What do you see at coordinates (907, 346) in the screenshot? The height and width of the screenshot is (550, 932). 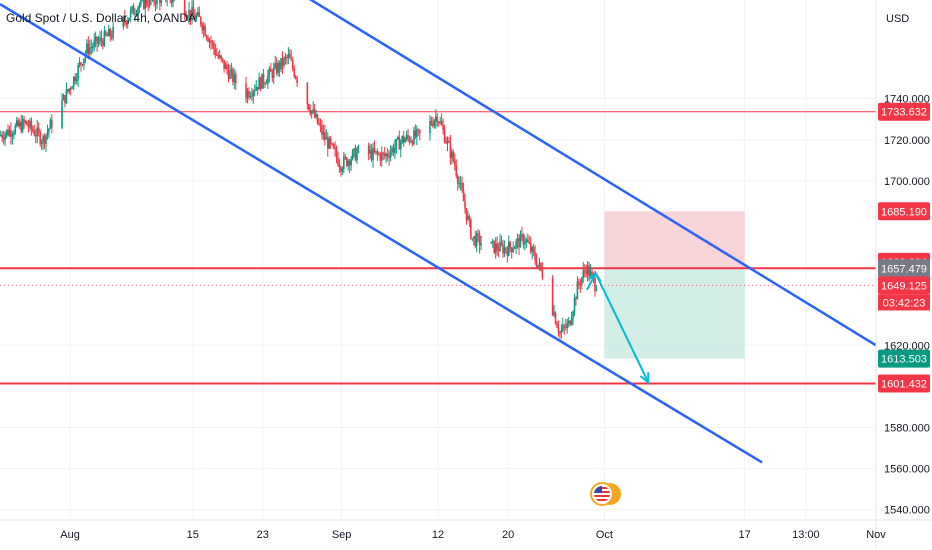 I see `price-tick-label: 1620.000` at bounding box center [907, 346].